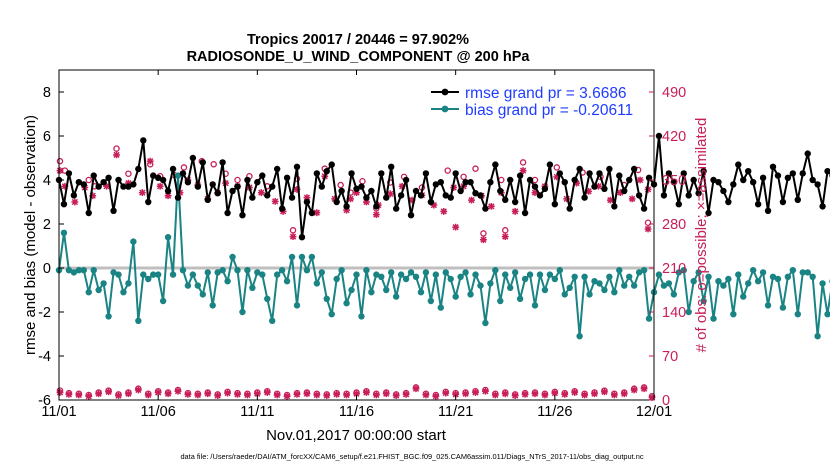  What do you see at coordinates (455, 412) in the screenshot?
I see `x-tick-label: 11/21` at bounding box center [455, 412].